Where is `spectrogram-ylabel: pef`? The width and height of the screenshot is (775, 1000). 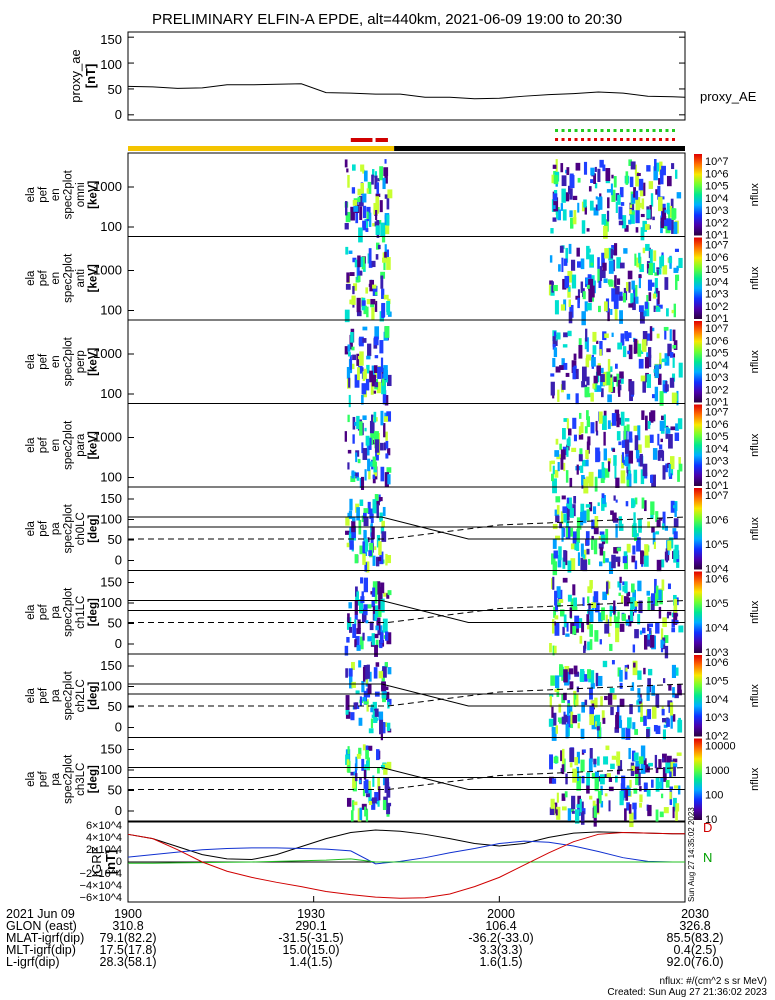
spectrogram-ylabel: pef is located at coordinates (44, 194).